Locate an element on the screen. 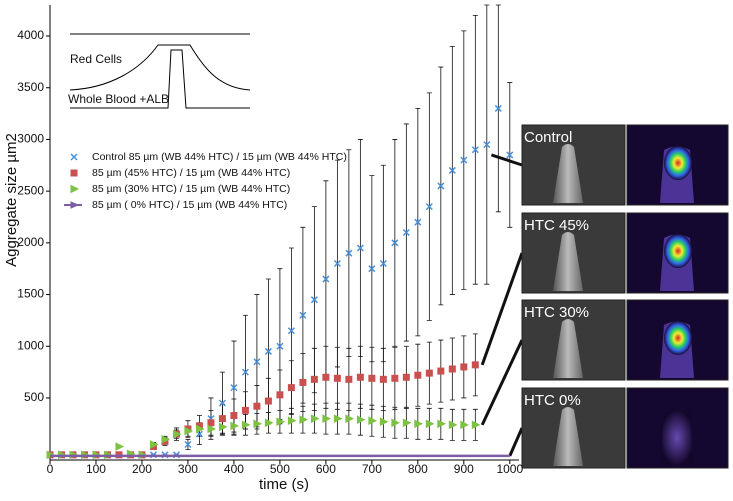 This screenshot has width=733, height=501. x-tick-label: 100 is located at coordinates (96, 469).